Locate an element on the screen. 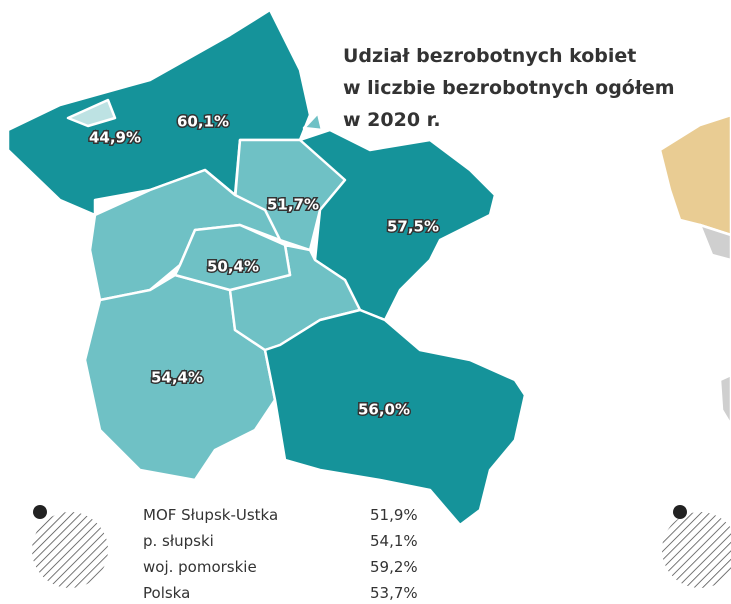 The image size is (731, 604). summary-name: p. słupski is located at coordinates (178, 541).